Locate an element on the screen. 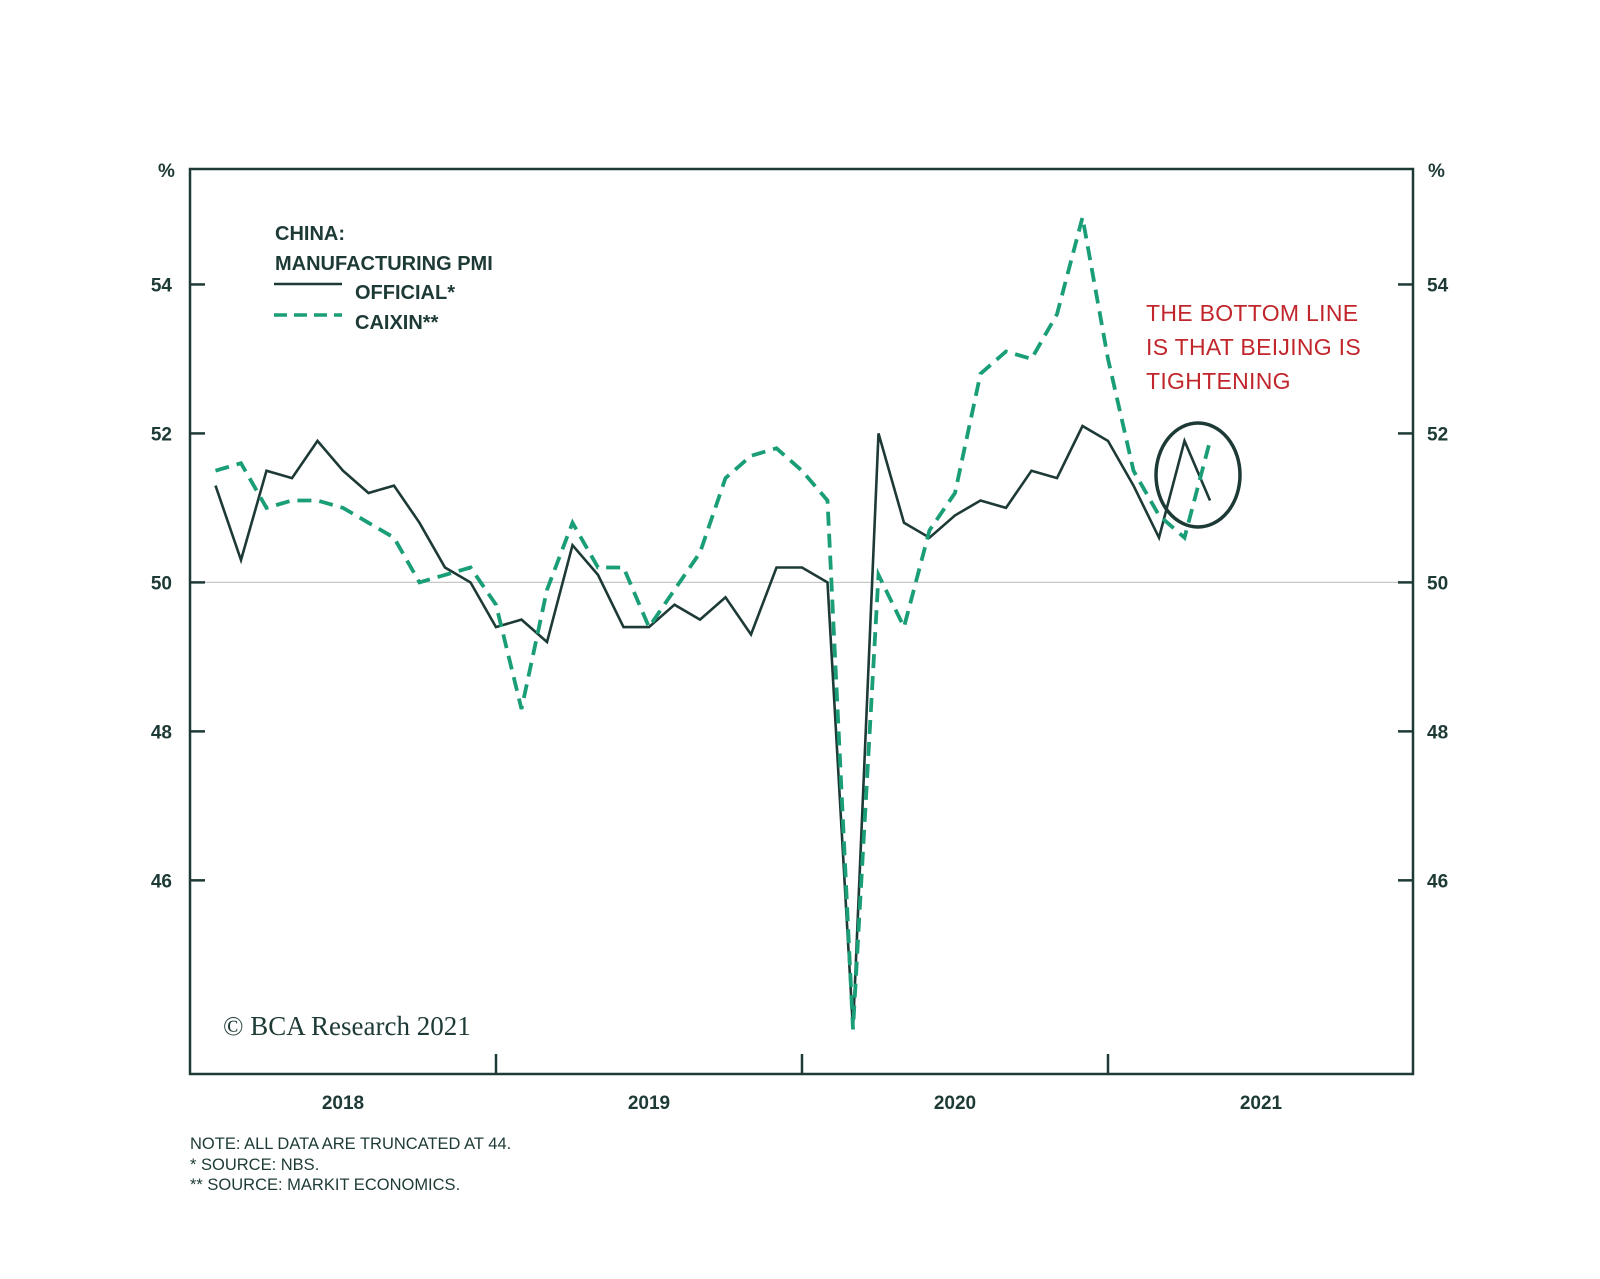  legend-title-line2: MANUFACTURING PMI is located at coordinates (384, 264).